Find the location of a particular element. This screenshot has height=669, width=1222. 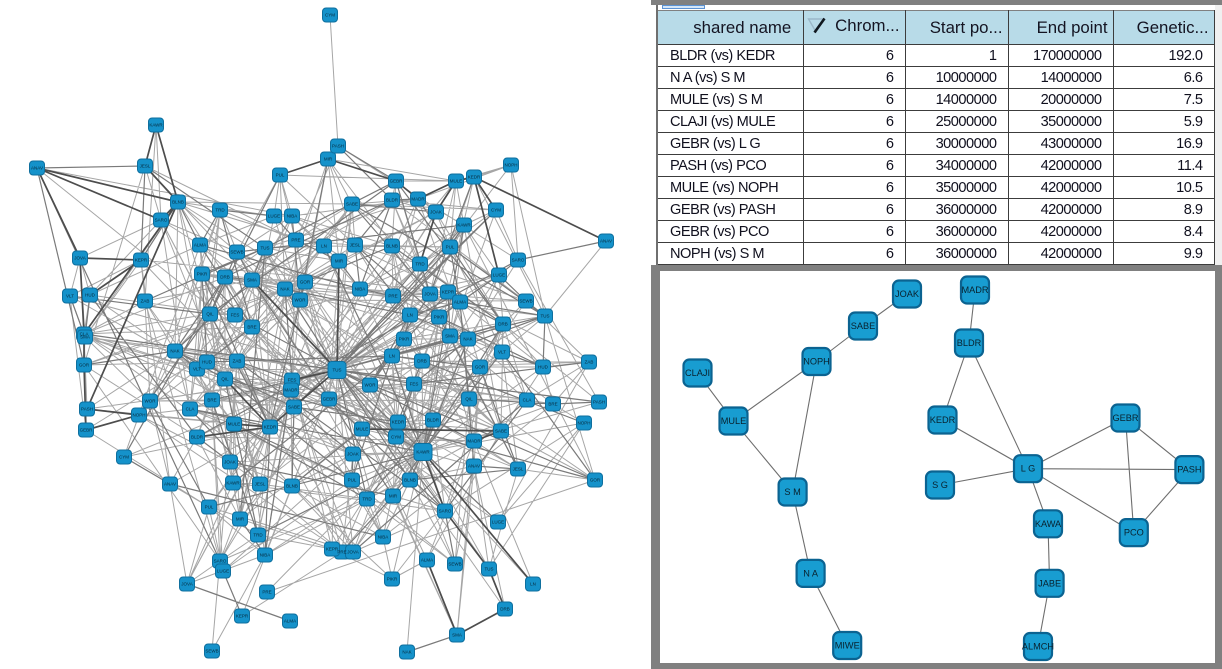

svg-text: PCO is located at coordinates (1134, 533).